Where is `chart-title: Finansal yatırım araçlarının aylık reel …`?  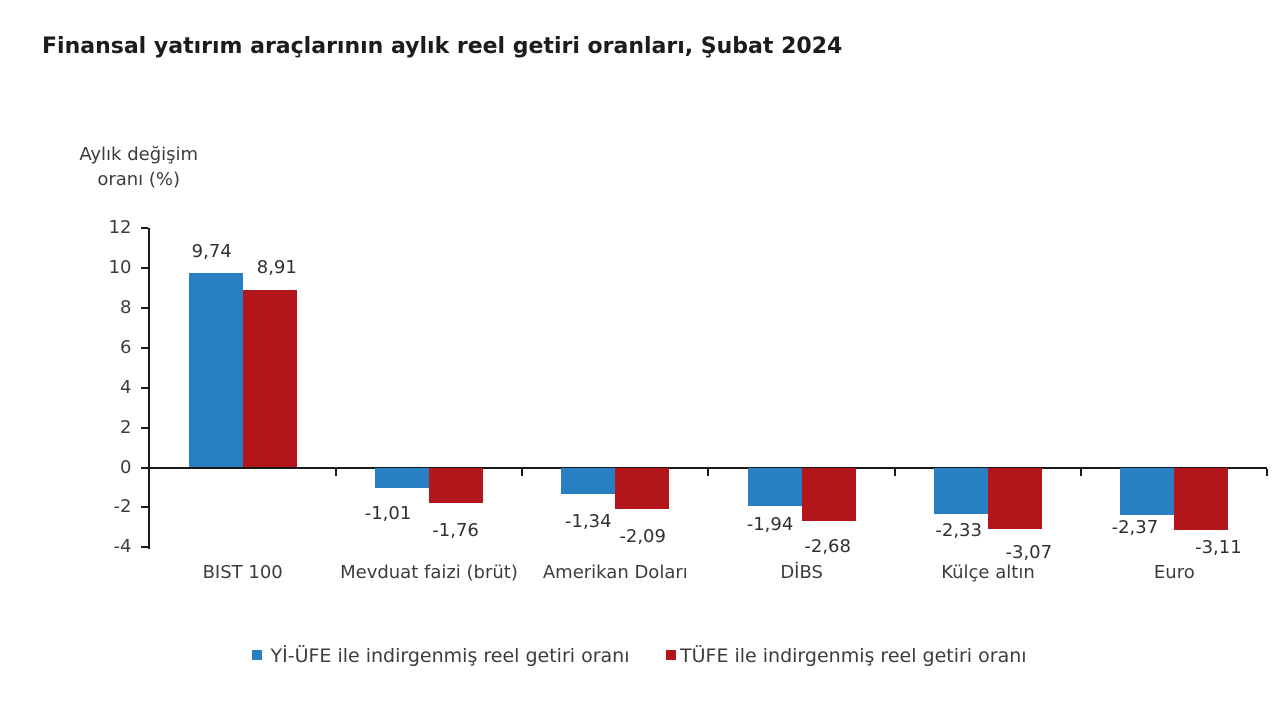
chart-title: Finansal yatırım araçlarının aylık reel … is located at coordinates (442, 46).